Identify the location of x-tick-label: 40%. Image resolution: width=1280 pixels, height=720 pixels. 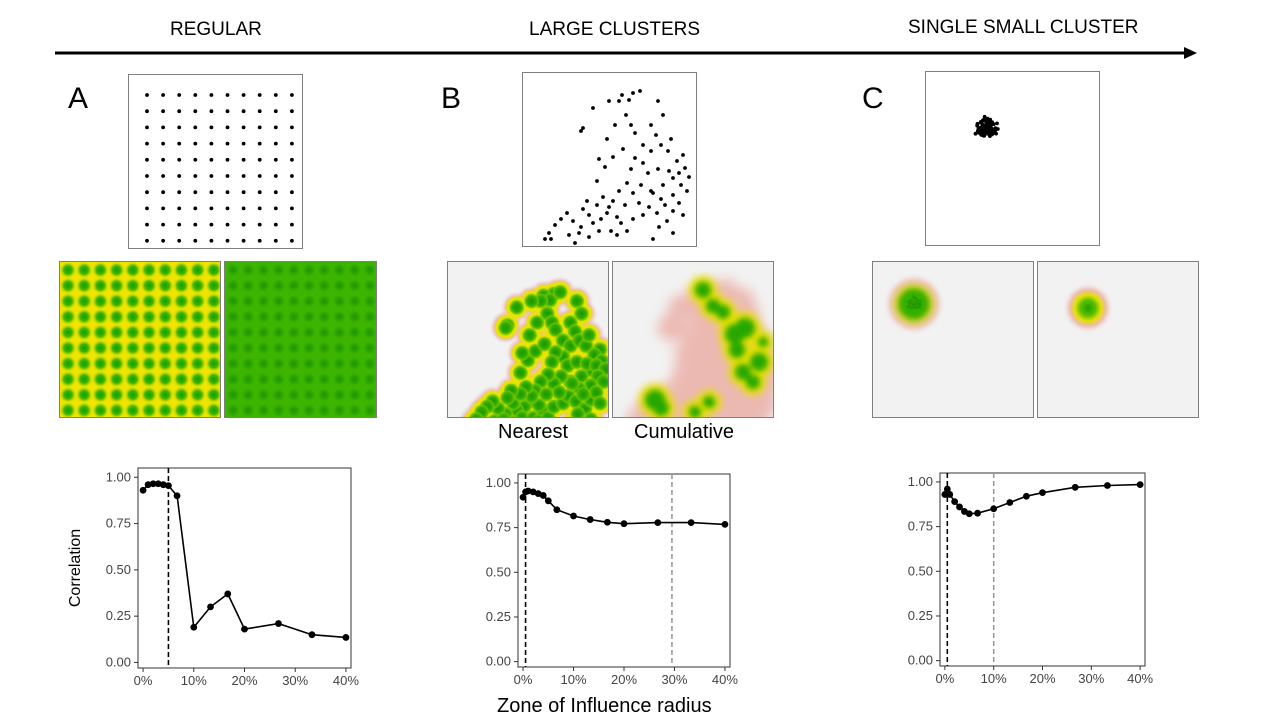
(346, 679).